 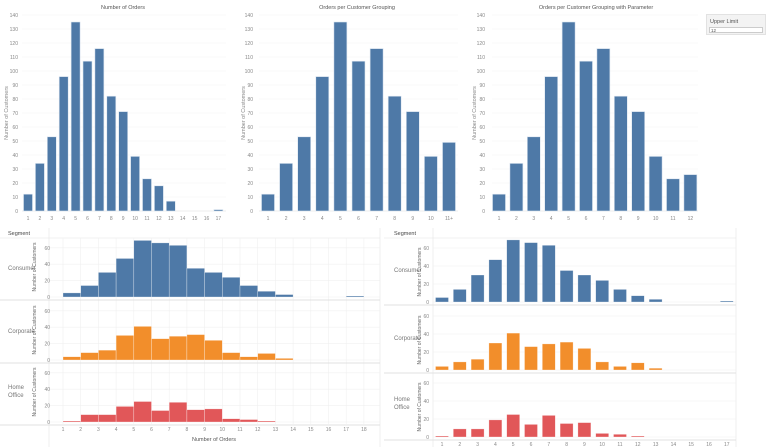 I want to click on y-tick-label: 120, so click(x=481, y=44).